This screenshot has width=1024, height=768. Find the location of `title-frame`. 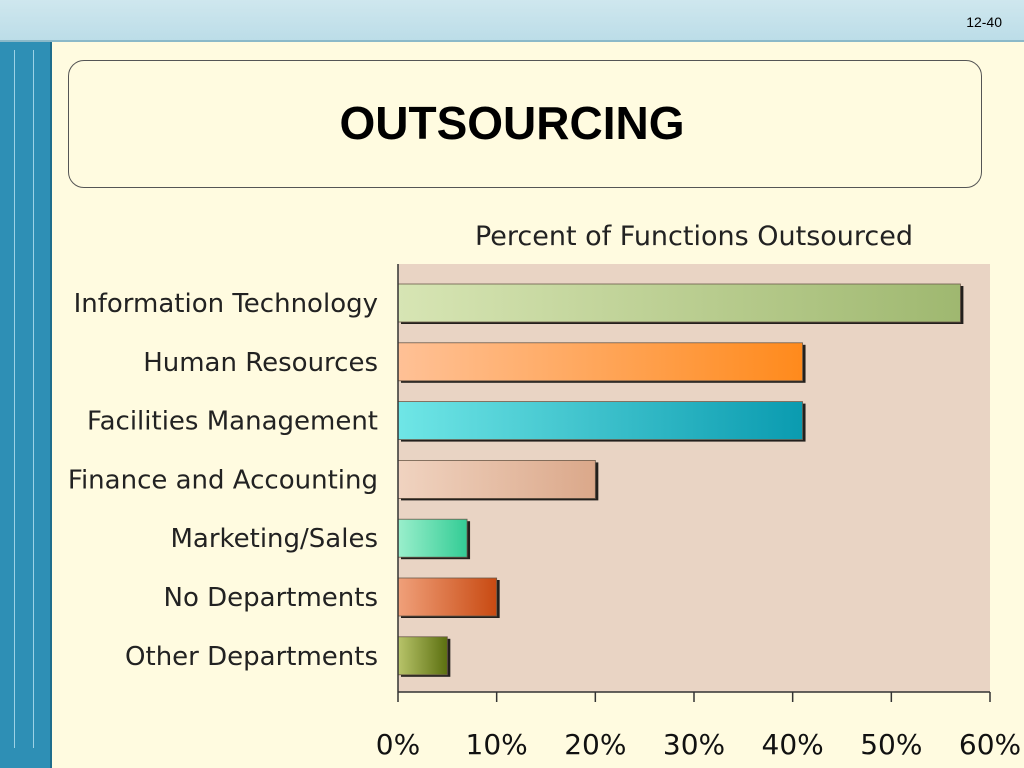

title-frame is located at coordinates (525, 124).